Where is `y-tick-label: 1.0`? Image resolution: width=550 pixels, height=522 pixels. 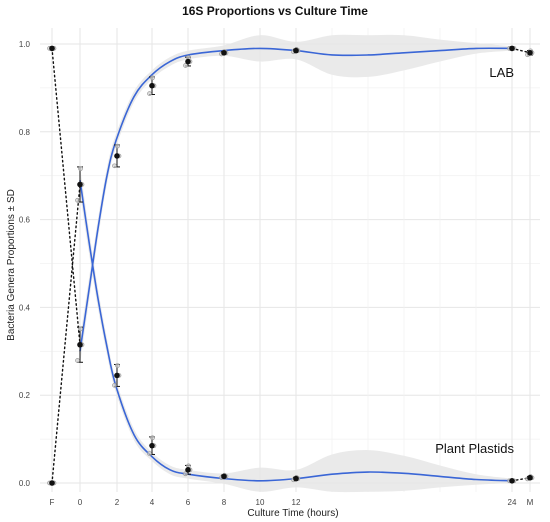 y-tick-label: 1.0 is located at coordinates (25, 44).